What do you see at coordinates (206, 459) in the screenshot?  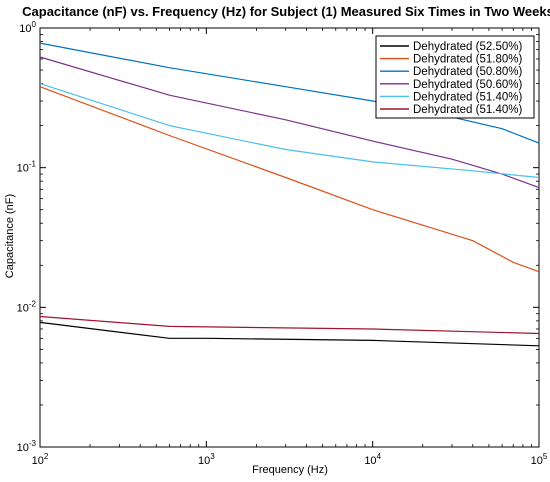 I see `x-tick-label: 10³` at bounding box center [206, 459].